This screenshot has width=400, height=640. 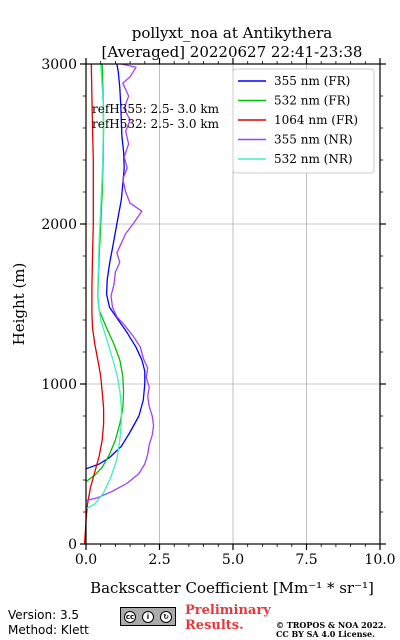 I want to click on y-axis-label: Height (m), so click(x=19, y=304).